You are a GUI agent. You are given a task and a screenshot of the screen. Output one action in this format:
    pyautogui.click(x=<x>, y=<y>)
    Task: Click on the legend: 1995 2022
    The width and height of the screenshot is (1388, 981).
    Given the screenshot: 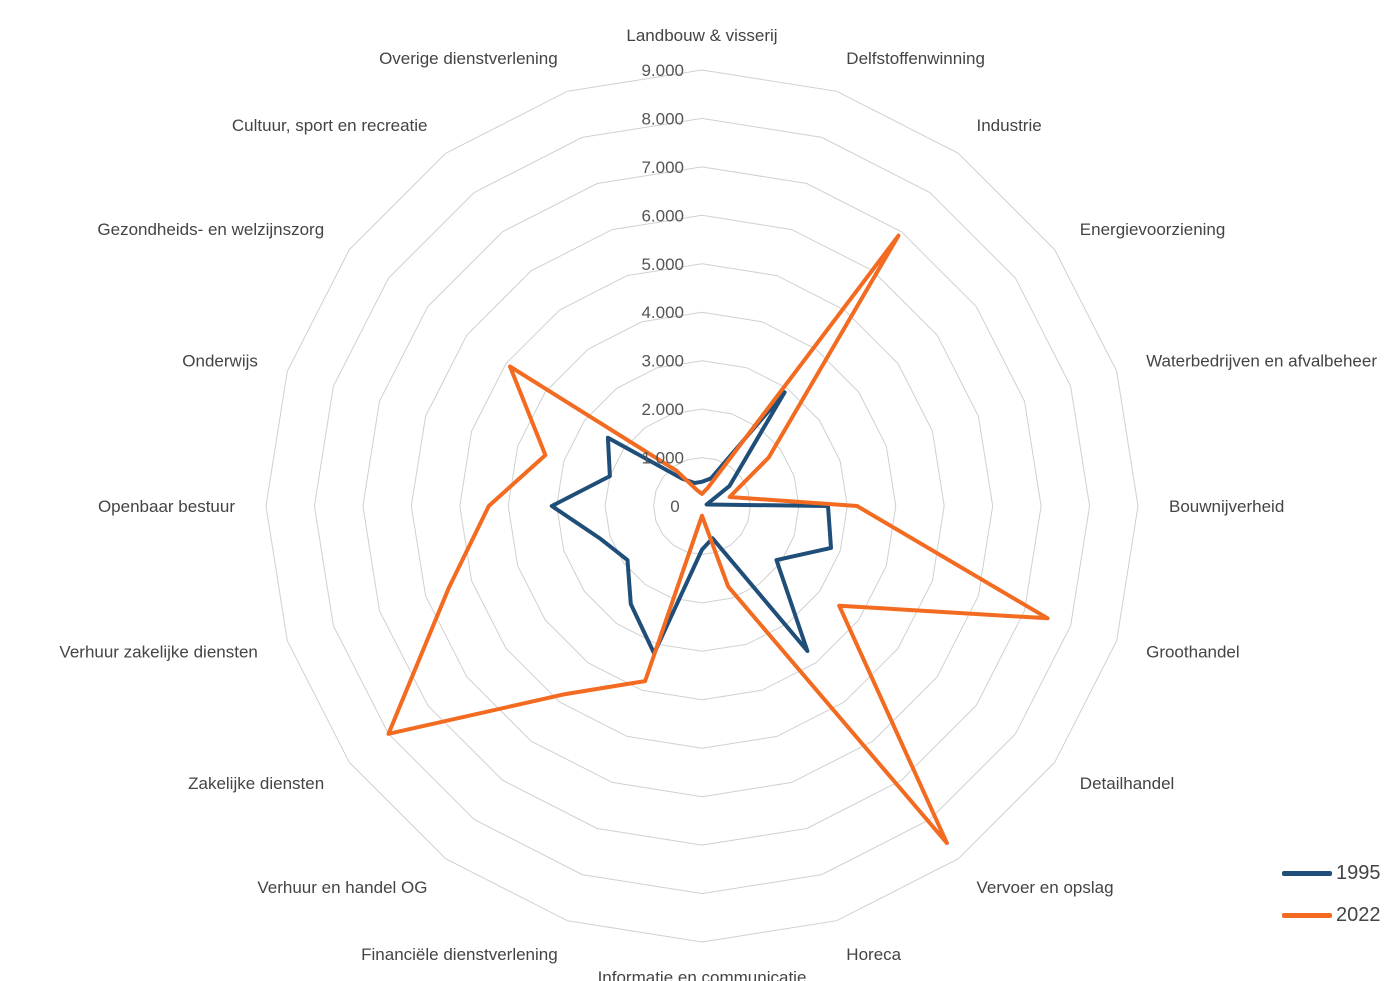 What is the action you would take?
    pyautogui.click(x=1331, y=894)
    